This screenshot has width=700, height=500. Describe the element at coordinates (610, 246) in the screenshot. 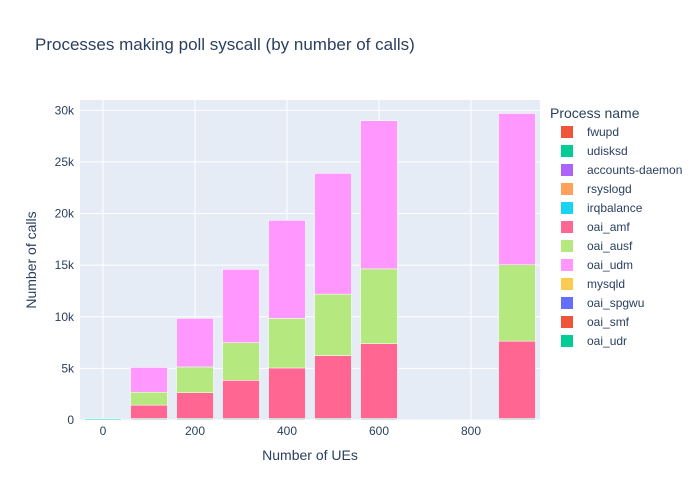

I see `legend-item-label: oai_ausf` at that location.